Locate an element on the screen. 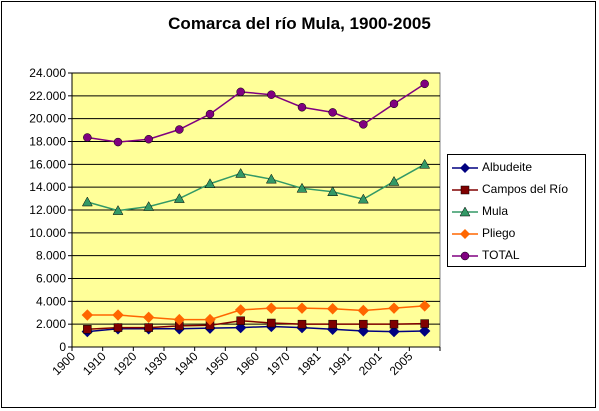 The width and height of the screenshot is (599, 411). x-tick-label: 1920 is located at coordinates (125, 363).